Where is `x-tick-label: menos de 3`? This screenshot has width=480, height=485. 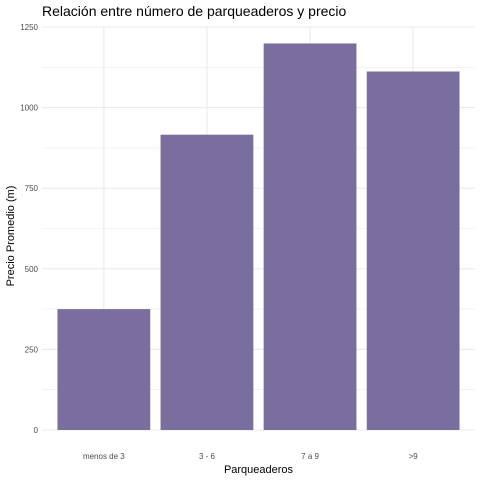 x-tick-label: menos de 3 is located at coordinates (104, 456).